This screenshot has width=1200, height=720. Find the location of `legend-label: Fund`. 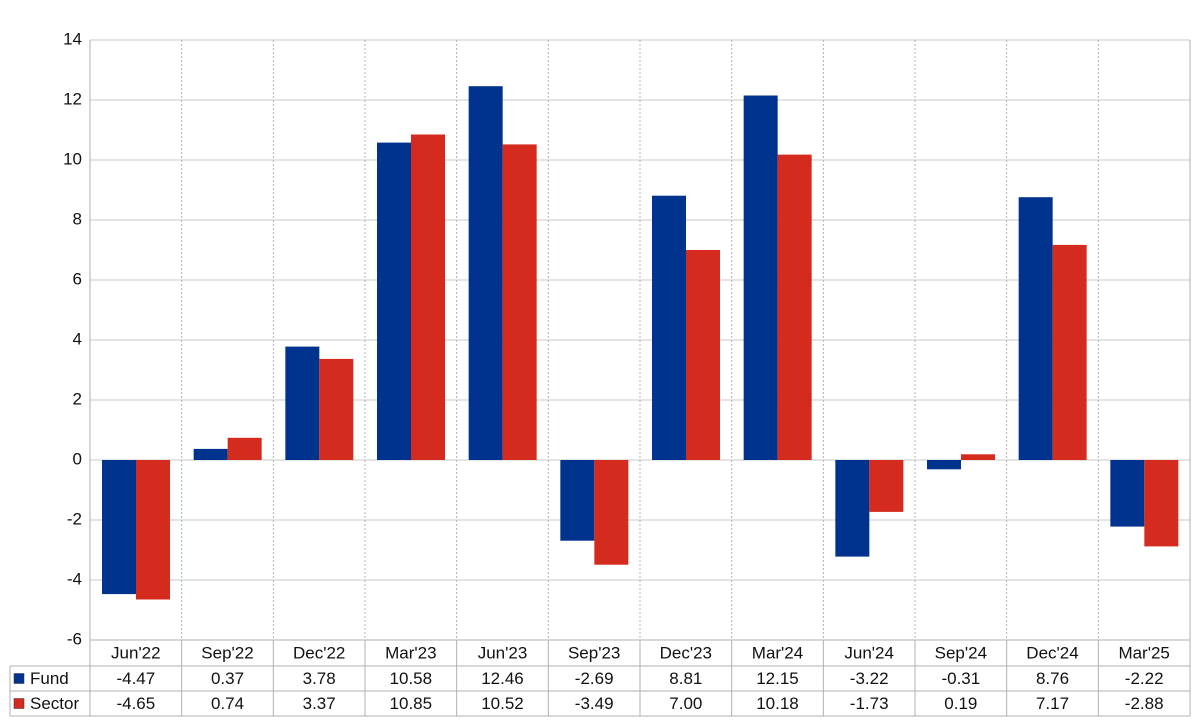

legend-label: Fund is located at coordinates (49, 678).